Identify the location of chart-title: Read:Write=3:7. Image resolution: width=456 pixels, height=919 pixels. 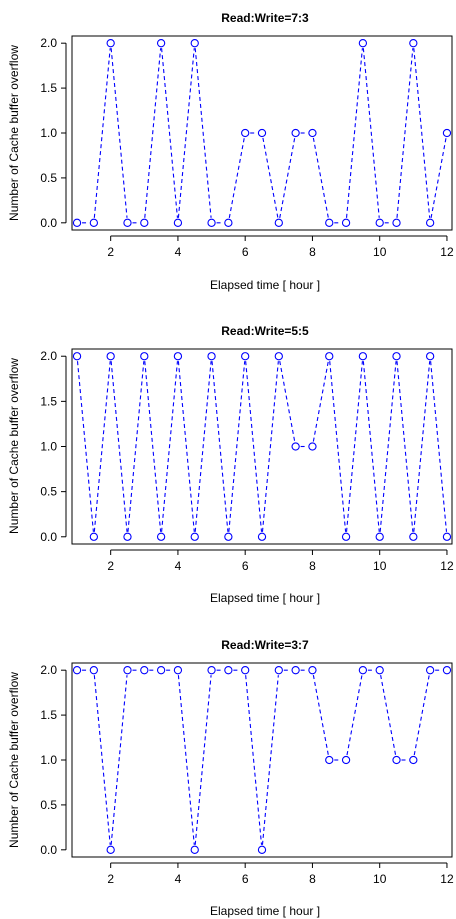
(265, 645).